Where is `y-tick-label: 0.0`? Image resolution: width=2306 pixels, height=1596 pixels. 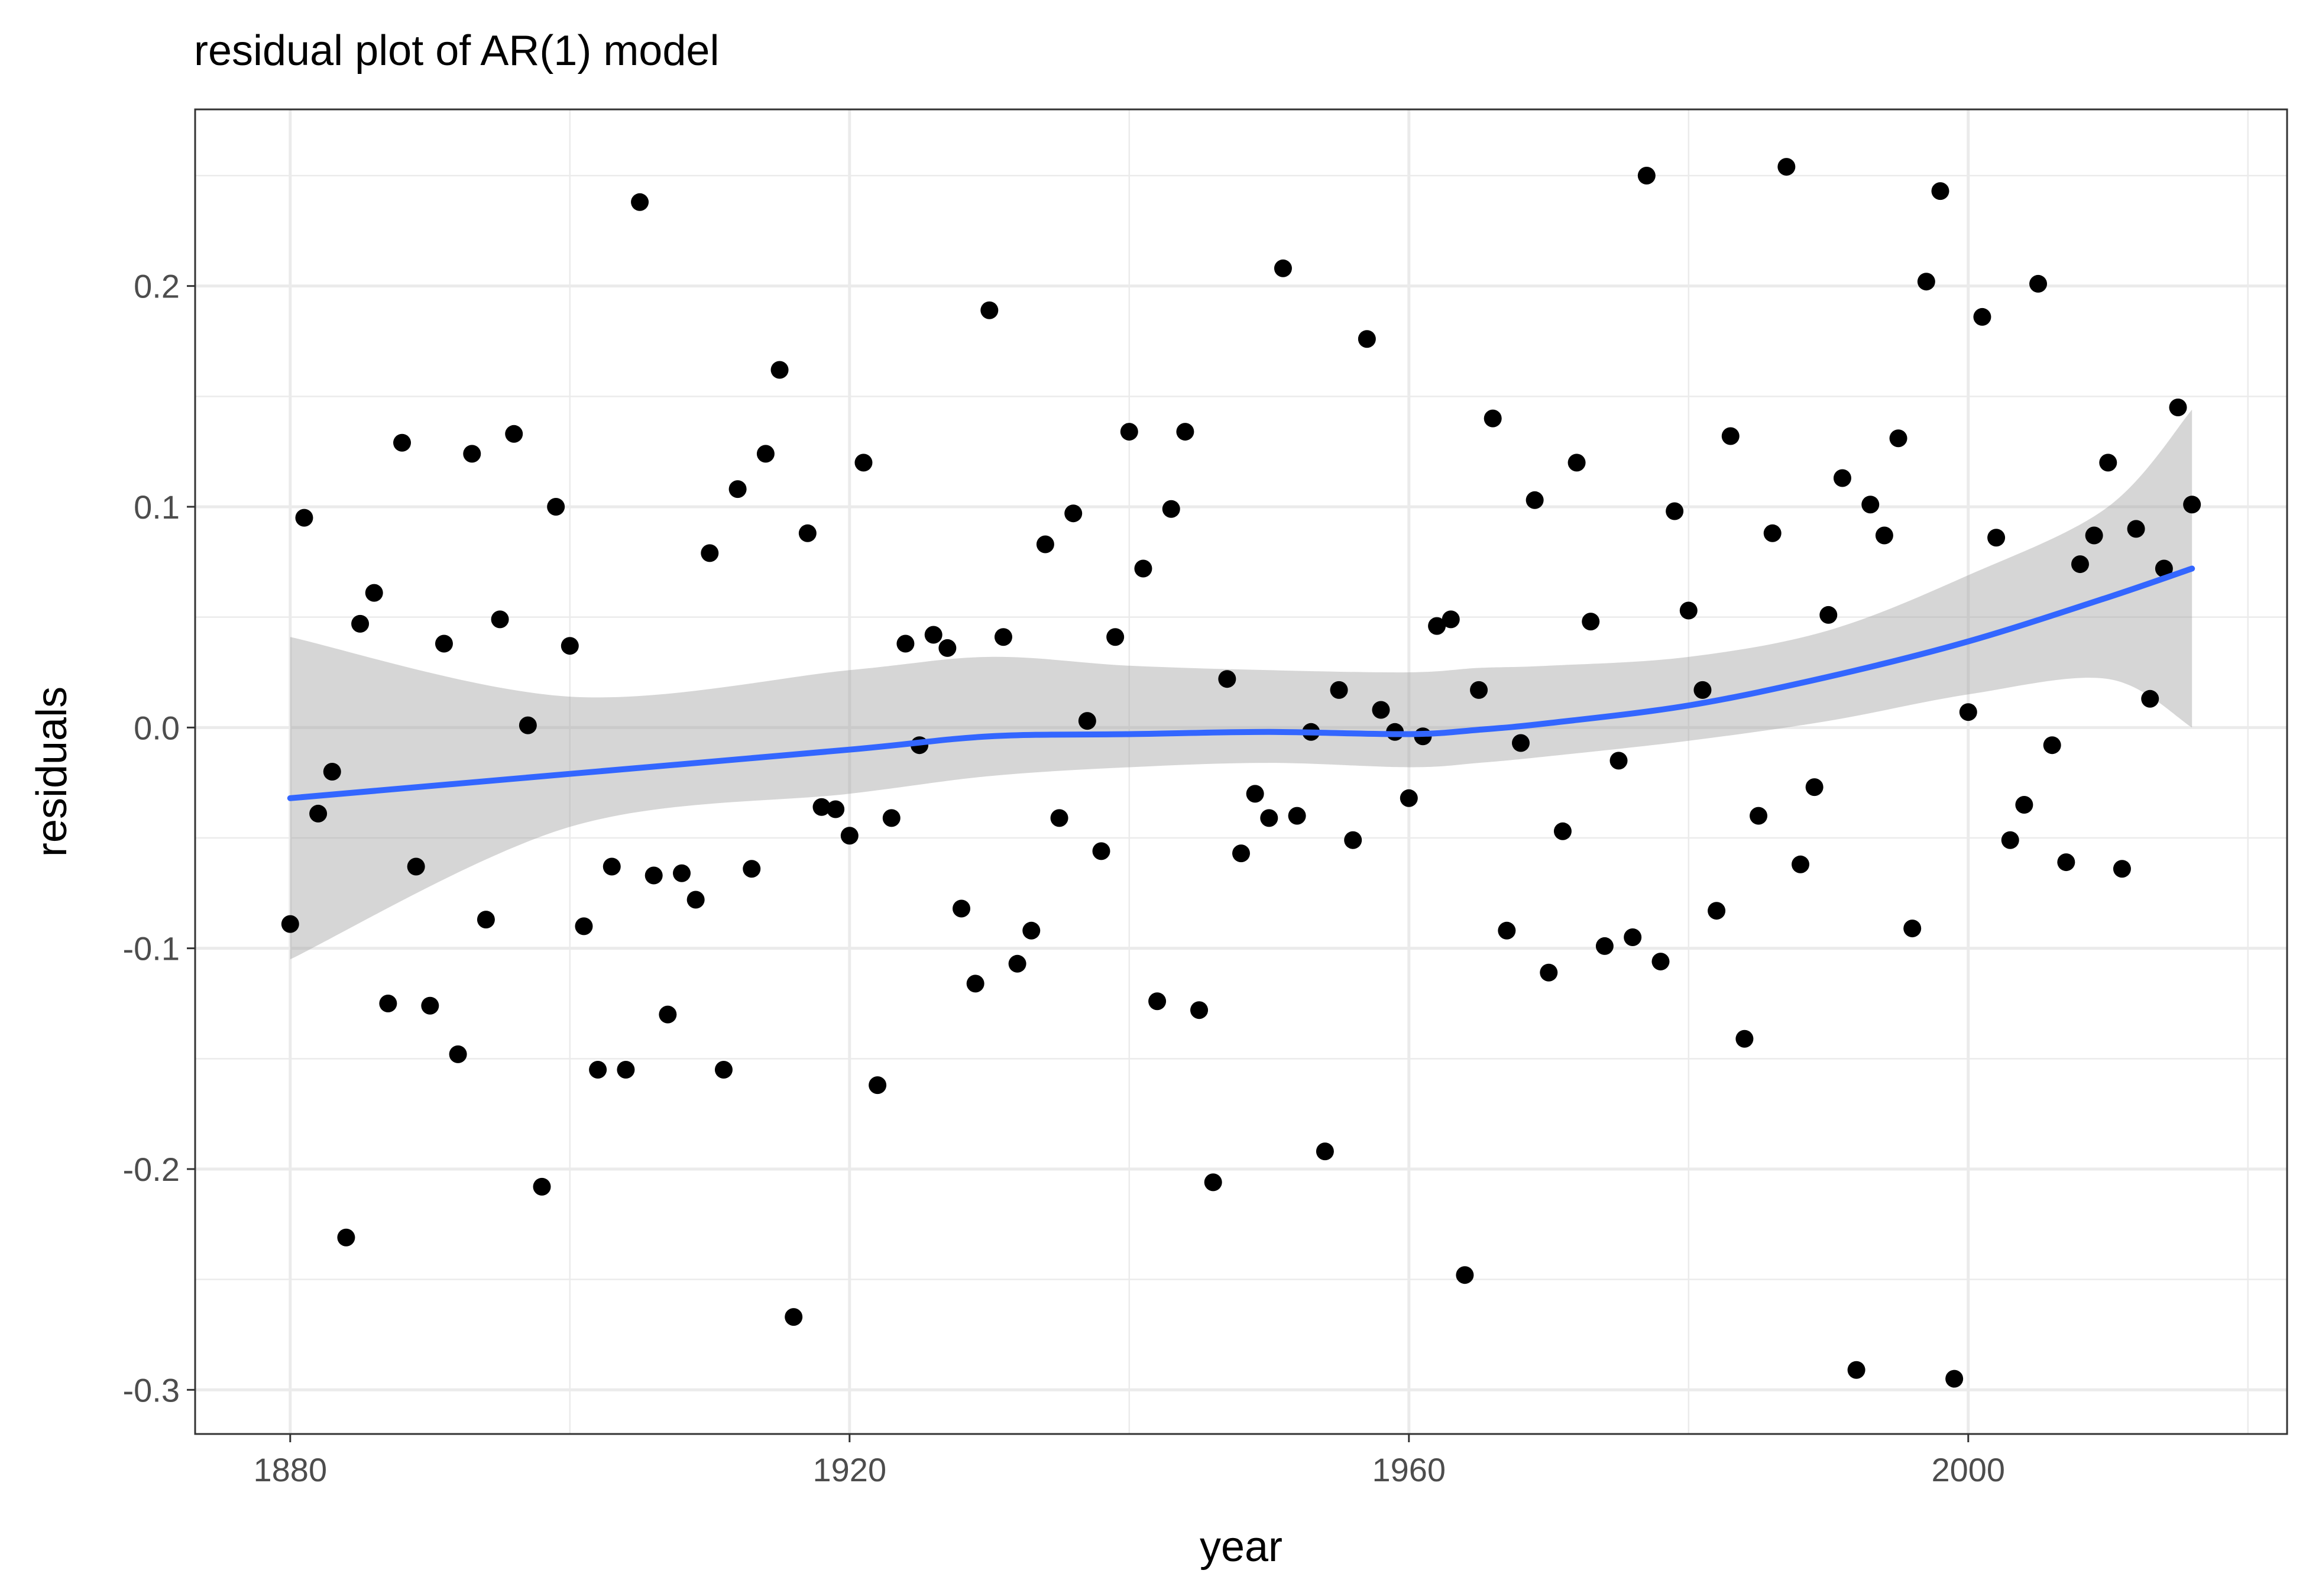 y-tick-label: 0.0 is located at coordinates (157, 727).